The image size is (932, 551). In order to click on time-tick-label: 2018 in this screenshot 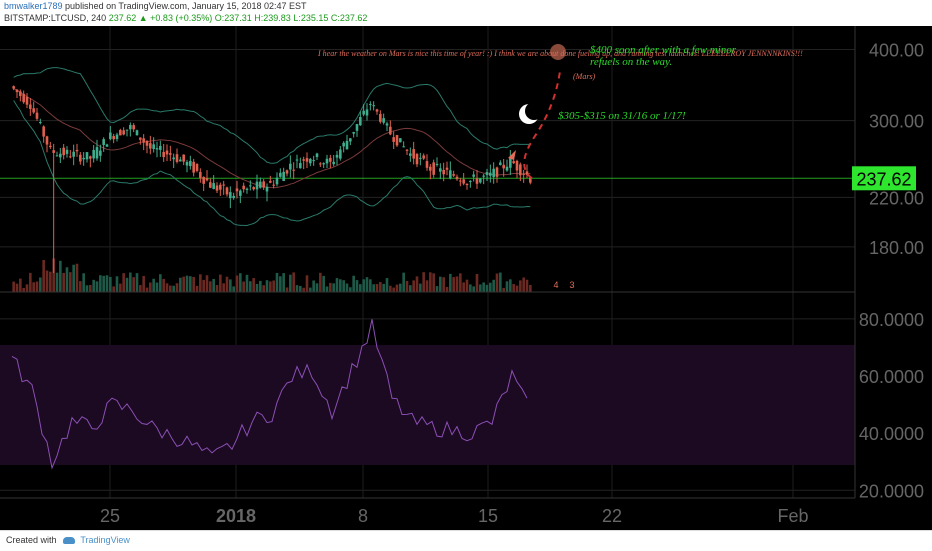, I will do `click(236, 516)`.